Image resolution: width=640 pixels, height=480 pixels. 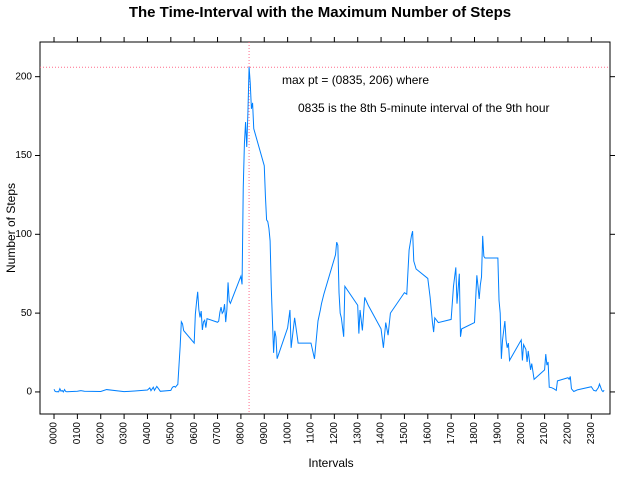 What do you see at coordinates (334, 433) in the screenshot?
I see `x-tick-label: 1200` at bounding box center [334, 433].